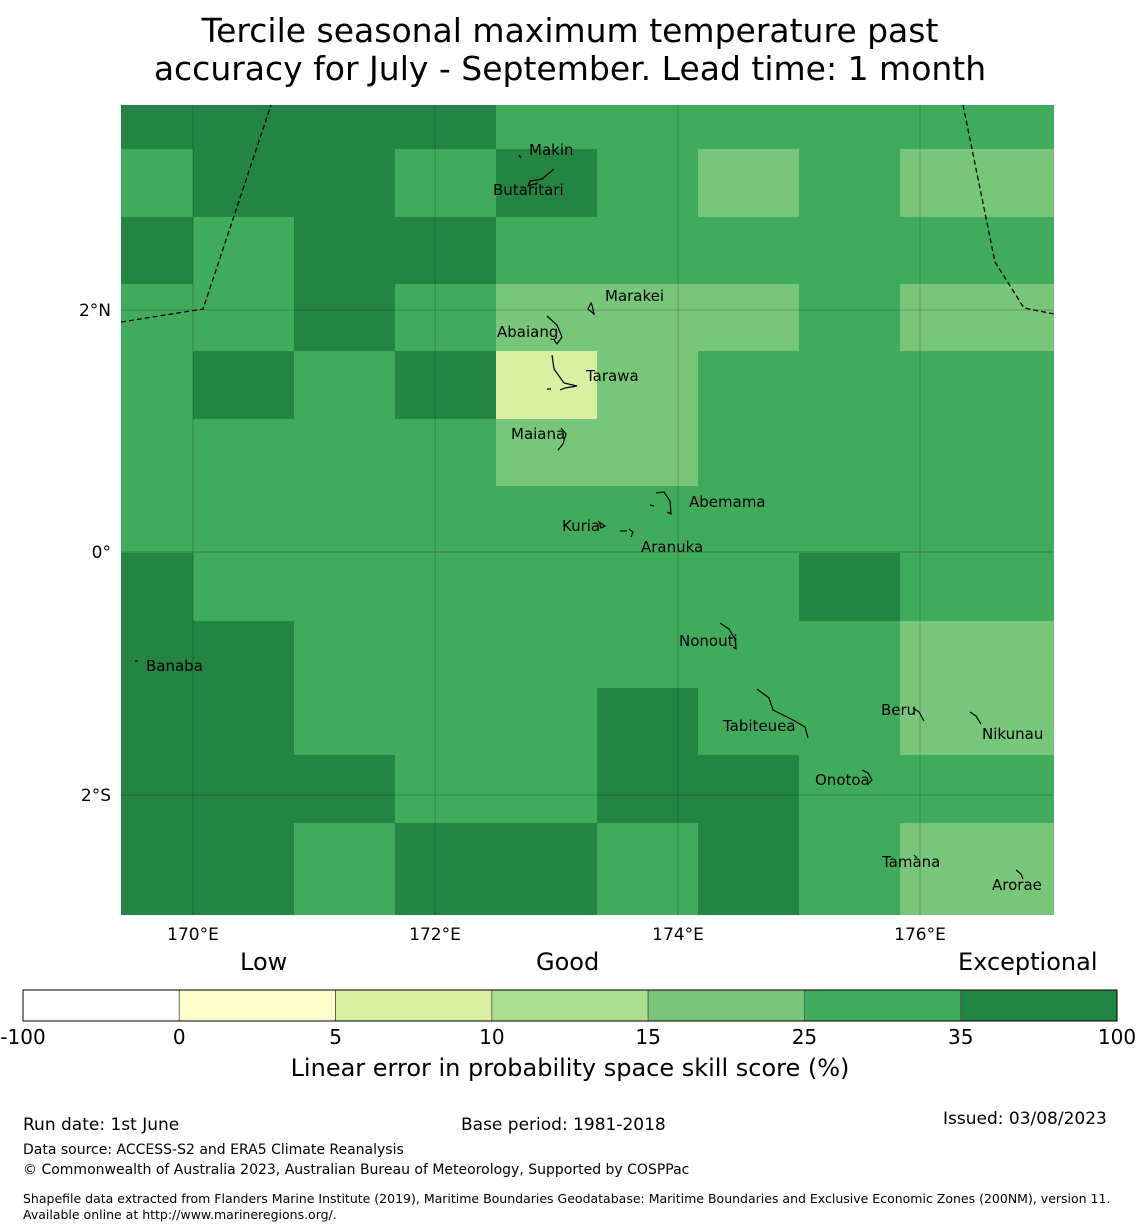 This screenshot has height=1230, width=1140. What do you see at coordinates (196, 213) in the screenshot?
I see `eez-boundary-west` at bounding box center [196, 213].